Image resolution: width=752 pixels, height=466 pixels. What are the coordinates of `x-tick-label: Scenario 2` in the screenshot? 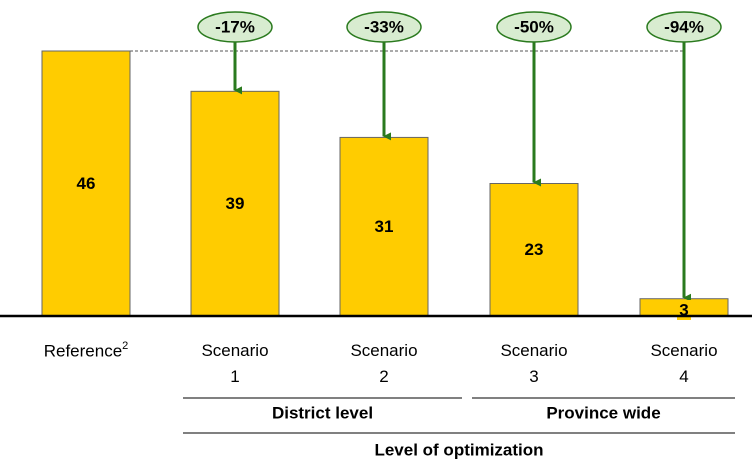 It's located at (383, 363).